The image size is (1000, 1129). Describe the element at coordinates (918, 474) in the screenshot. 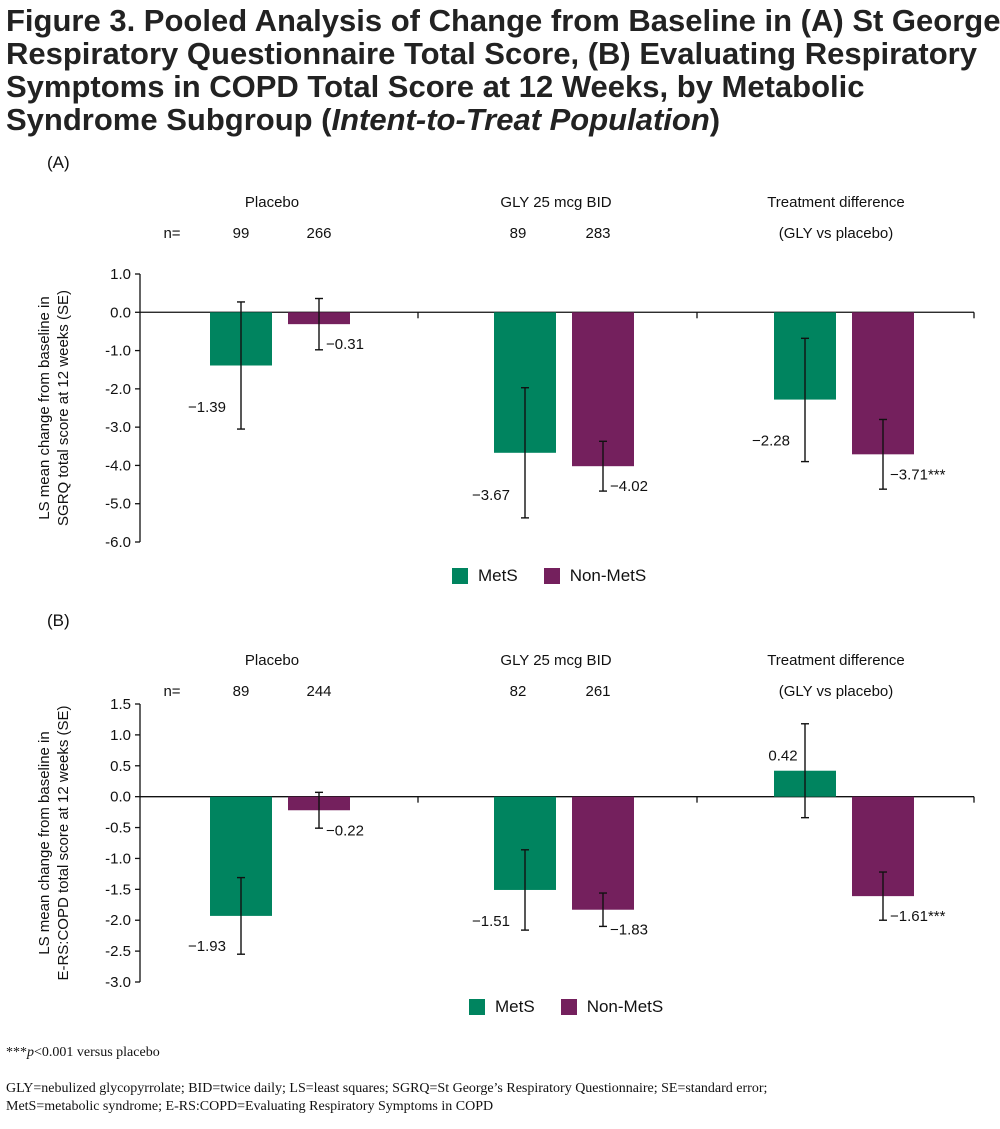

I see `bar-value-label: −3.71***` at that location.